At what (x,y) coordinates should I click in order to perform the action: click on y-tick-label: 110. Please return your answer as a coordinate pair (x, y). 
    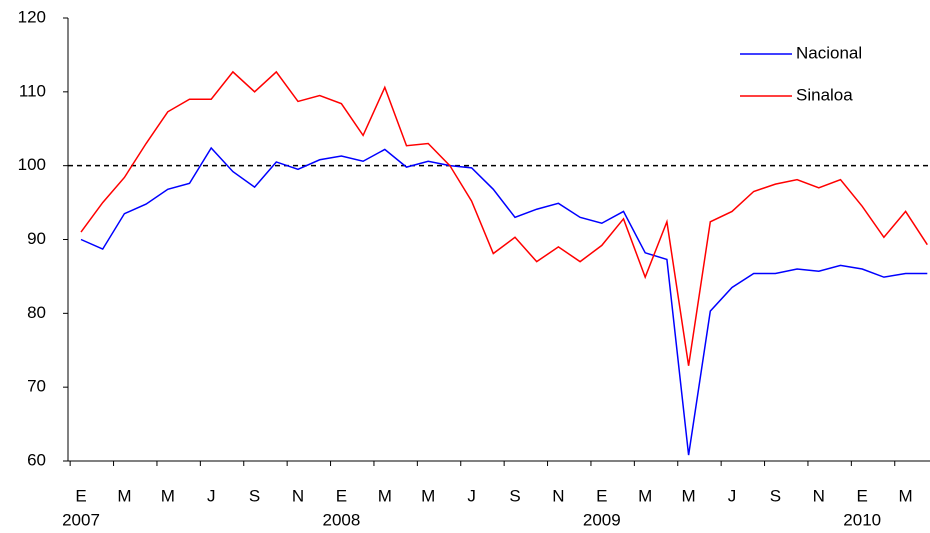
    Looking at the image, I should click on (32, 90).